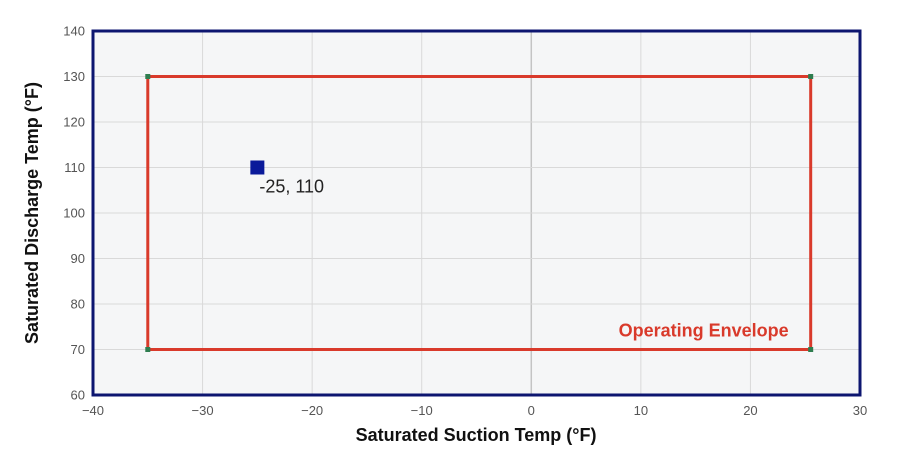 The height and width of the screenshot is (469, 905). I want to click on y-tick-label: 120, so click(74, 122).